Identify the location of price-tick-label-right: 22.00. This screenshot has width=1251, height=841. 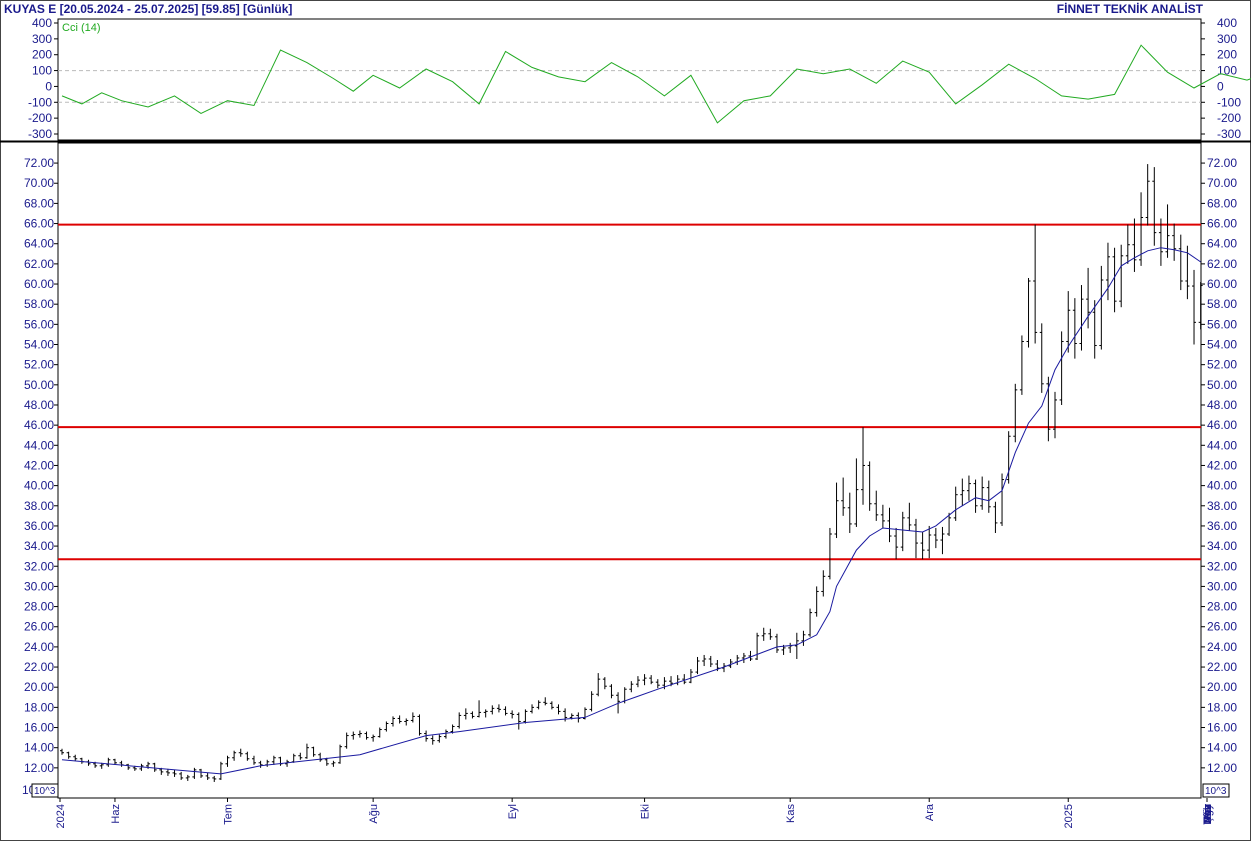
(1222, 667).